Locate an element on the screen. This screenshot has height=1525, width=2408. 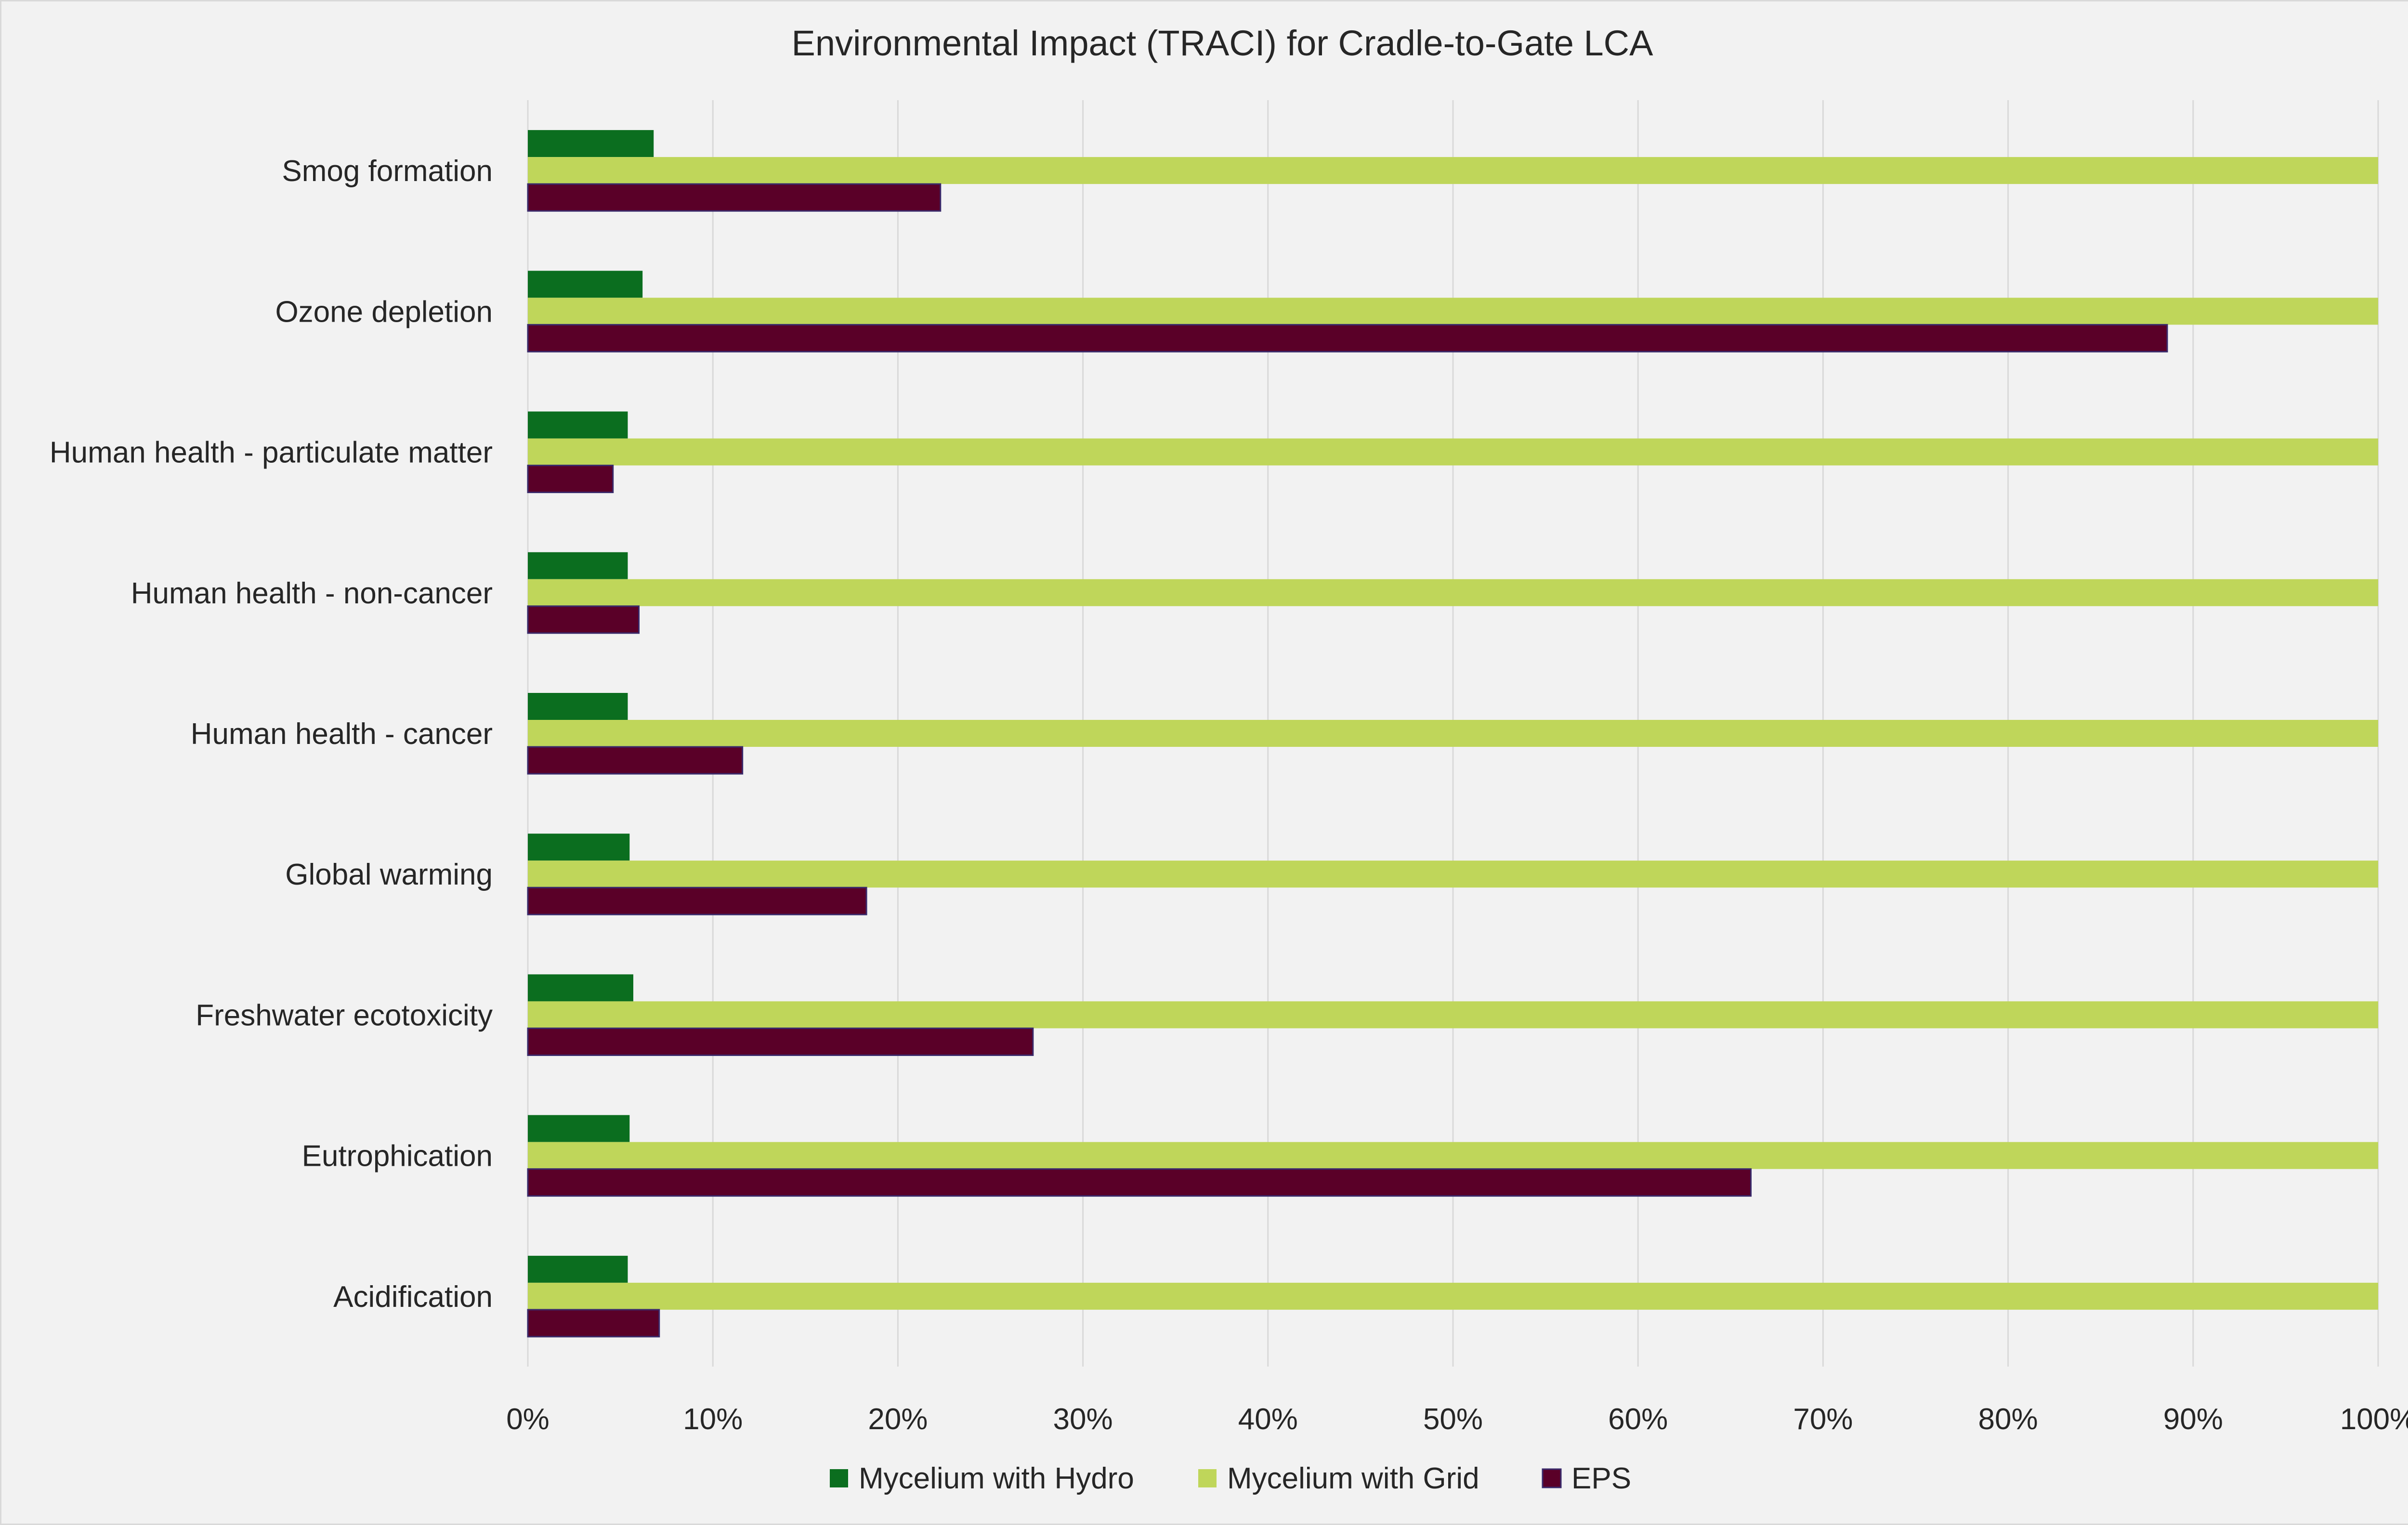
x-tick-label: 20% is located at coordinates (898, 1419).